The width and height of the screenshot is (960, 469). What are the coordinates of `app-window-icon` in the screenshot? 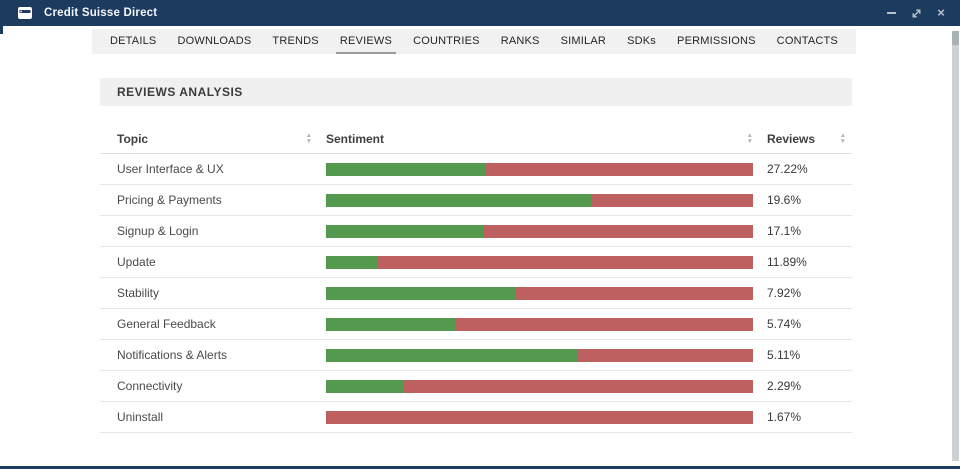 It's located at (25, 13).